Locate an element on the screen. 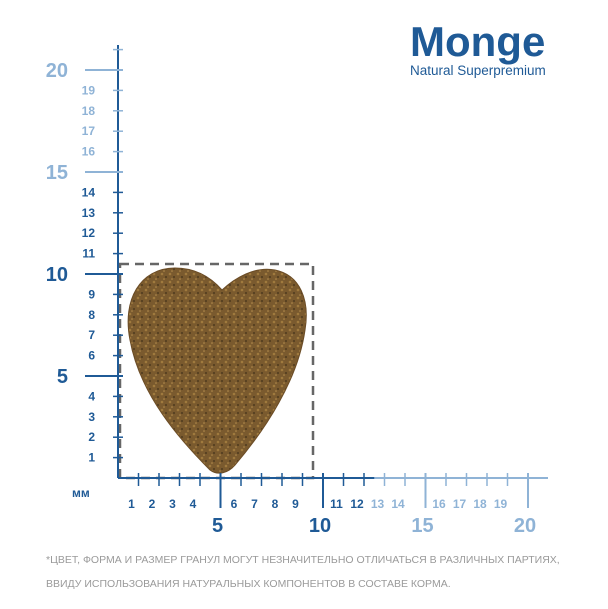 The image size is (608, 609). unit-label: мм is located at coordinates (81, 493).